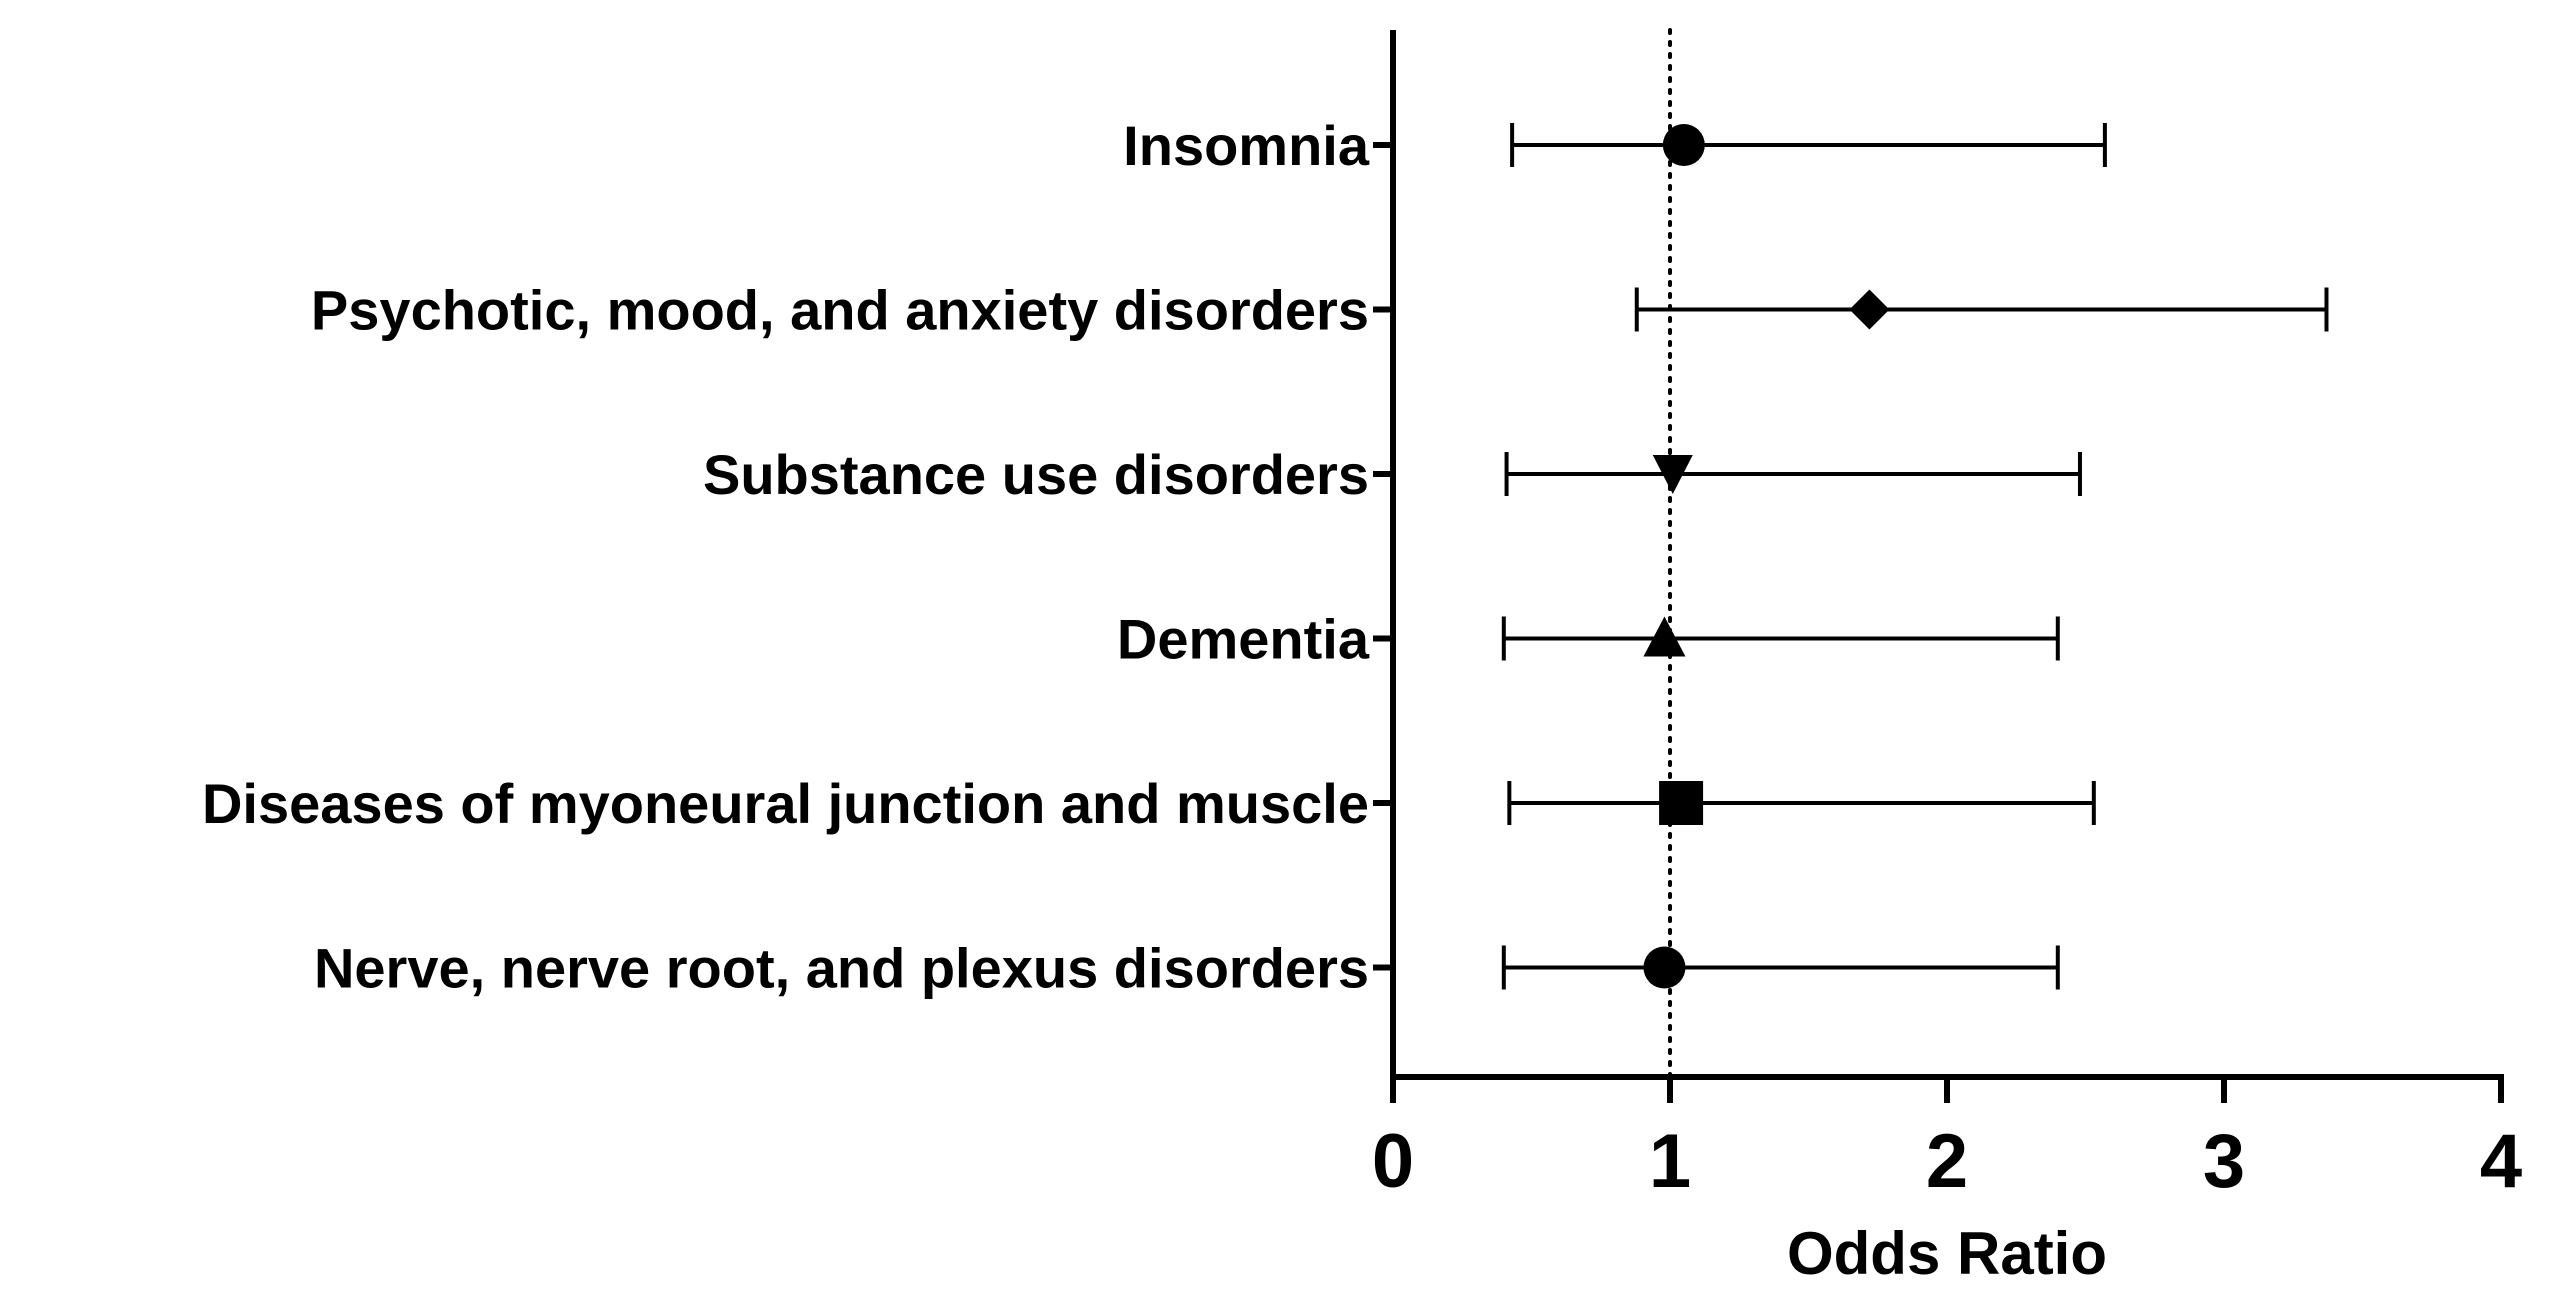 Image resolution: width=2553 pixels, height=1302 pixels. I want to click on x-tick-label: 4, so click(2501, 1161).